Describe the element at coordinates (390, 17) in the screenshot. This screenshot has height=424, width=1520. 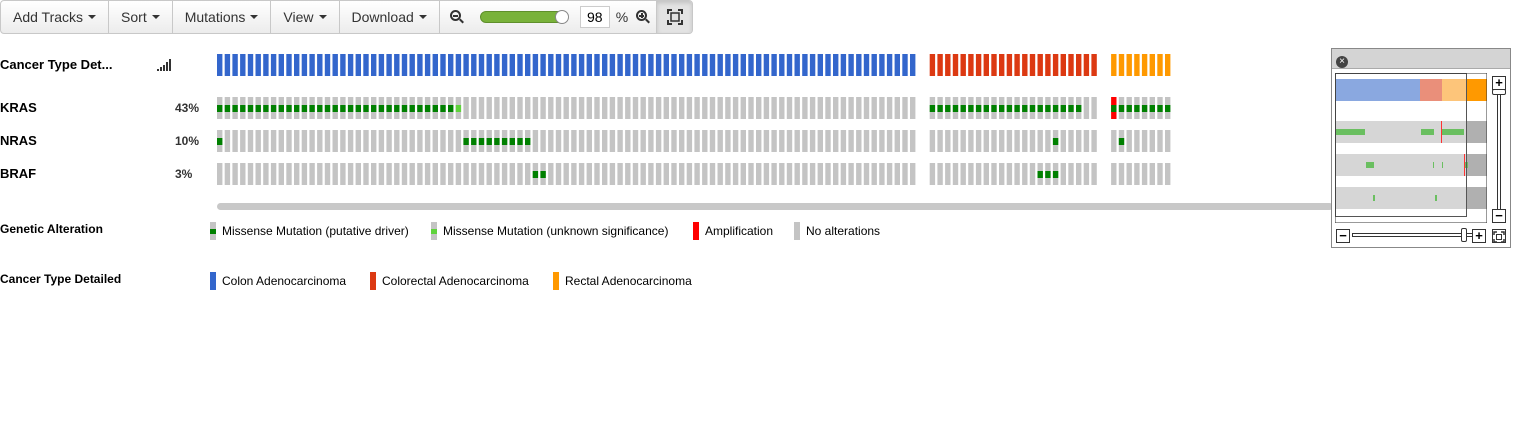
I see `download-button: Download` at that location.